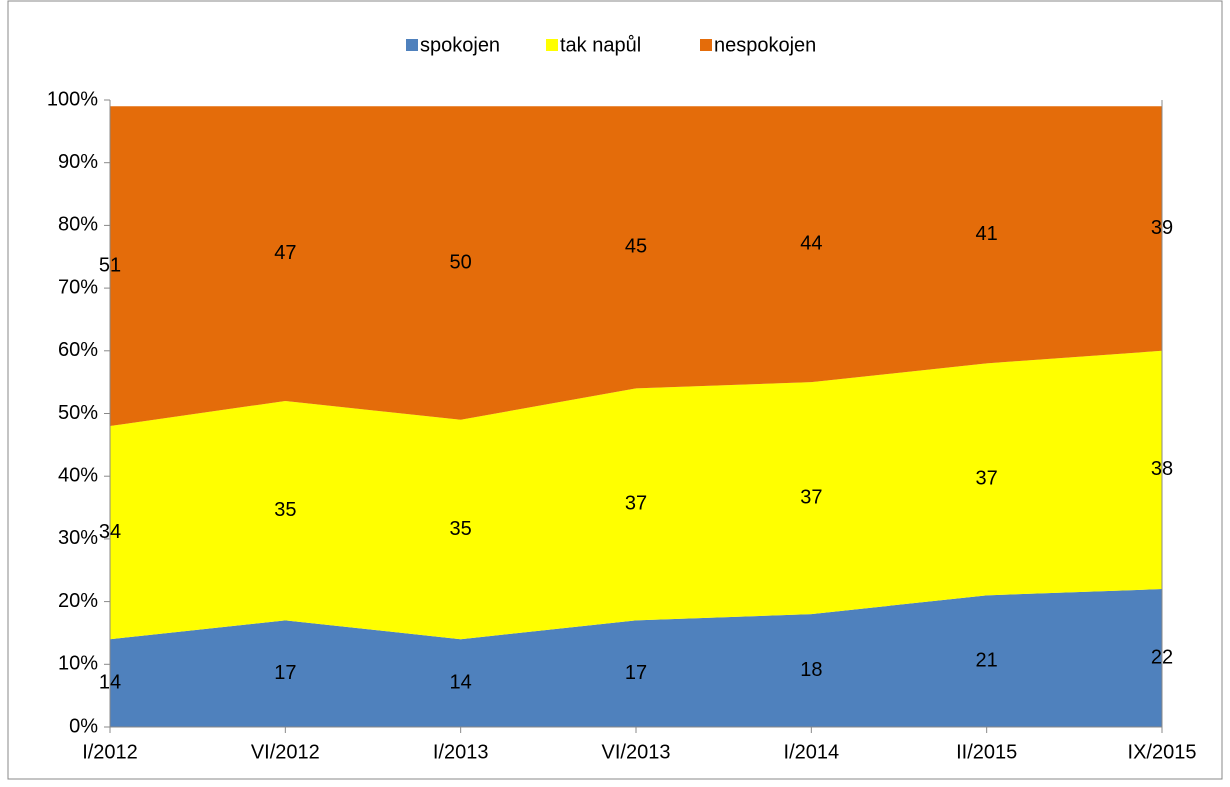 This screenshot has height=787, width=1230. What do you see at coordinates (811, 243) in the screenshot?
I see `data-label: 44` at bounding box center [811, 243].